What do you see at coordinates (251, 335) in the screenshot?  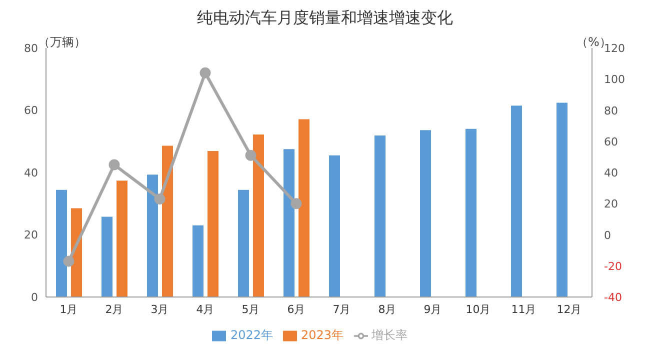 I see `legend-label: 2022年` at bounding box center [251, 335].